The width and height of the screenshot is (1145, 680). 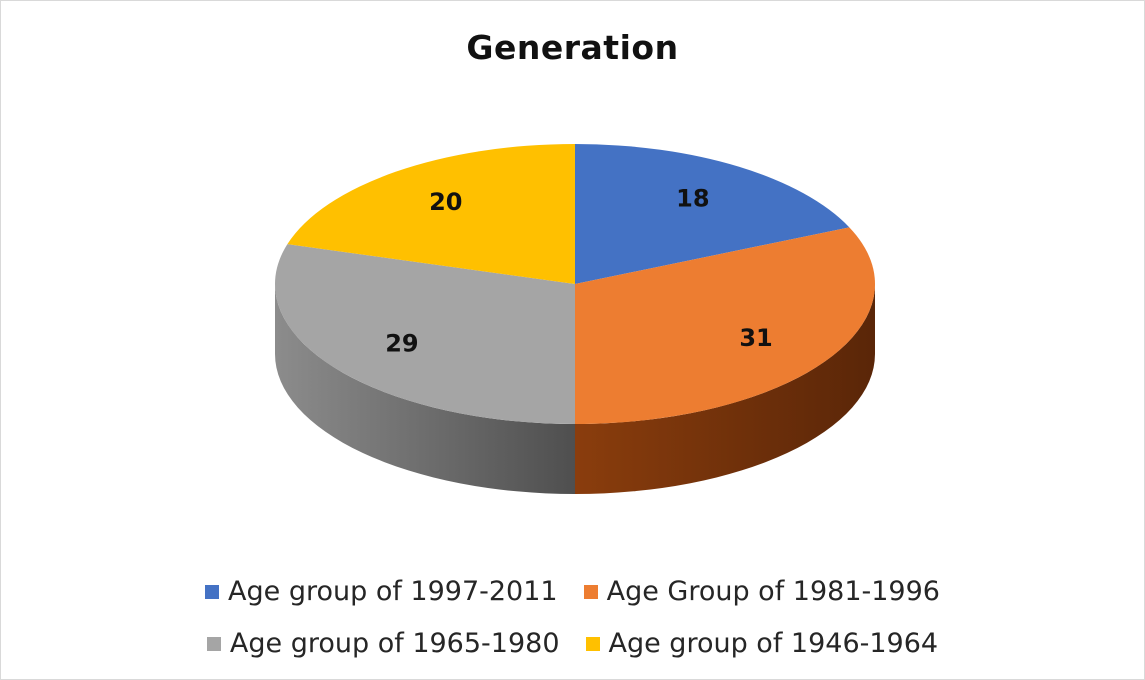 I want to click on legend-item-1965-1980: Age group of 1965-1980, so click(x=383, y=643).